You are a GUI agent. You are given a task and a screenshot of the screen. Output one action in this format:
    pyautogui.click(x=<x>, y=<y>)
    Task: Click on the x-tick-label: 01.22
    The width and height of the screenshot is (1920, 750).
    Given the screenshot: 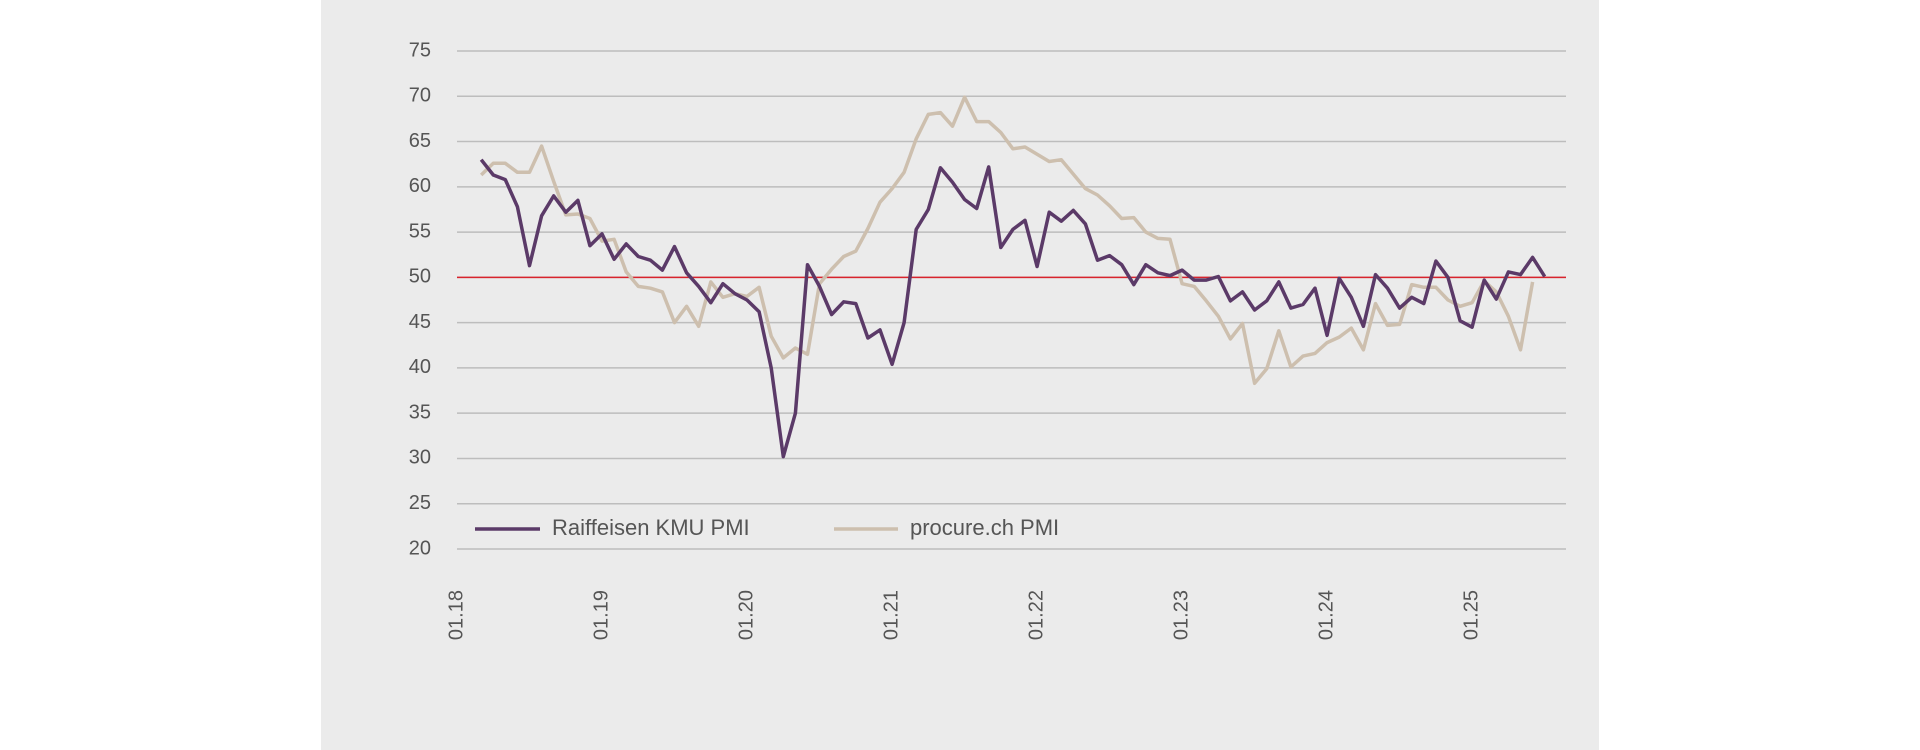 What is the action you would take?
    pyautogui.click(x=1036, y=615)
    